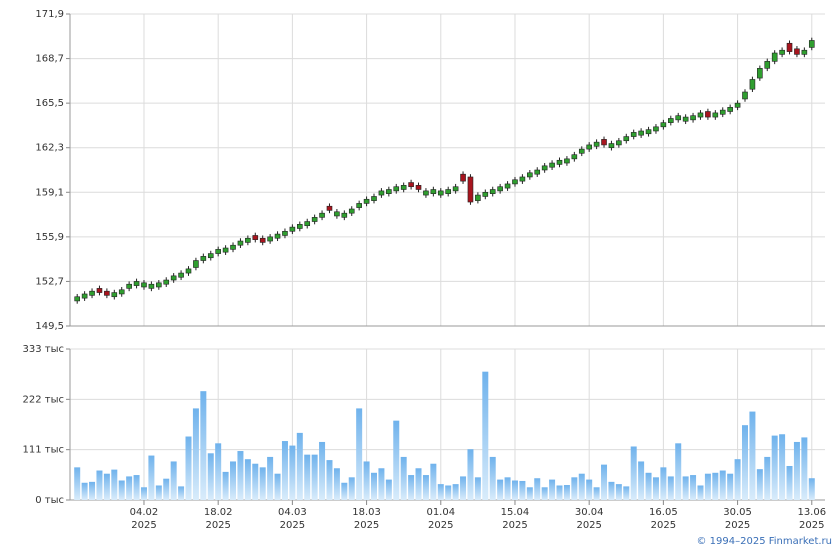 The width and height of the screenshot is (840, 550). Describe the element at coordinates (144, 519) in the screenshot. I see `x-tick-label: 04.02 2025` at that location.